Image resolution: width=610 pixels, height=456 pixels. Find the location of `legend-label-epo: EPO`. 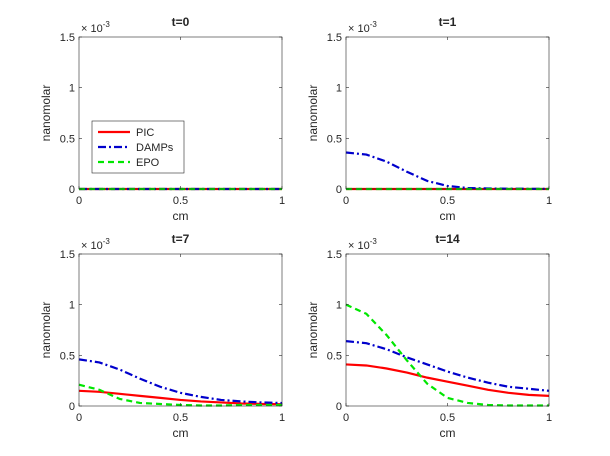

legend-label-epo: EPO is located at coordinates (148, 163).